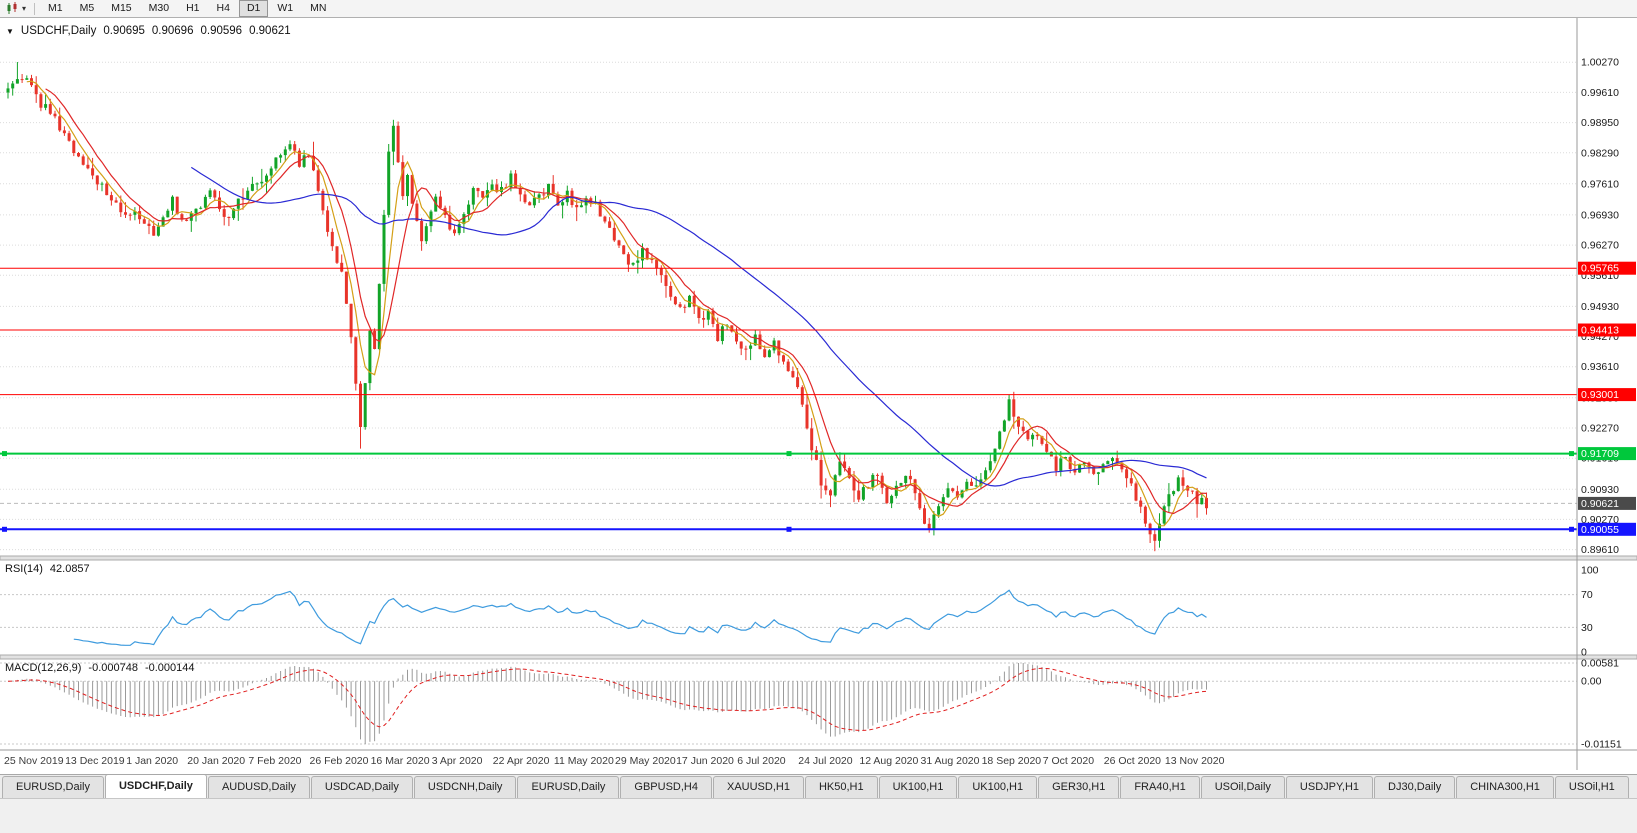  Describe the element at coordinates (1329, 787) in the screenshot. I see `chart-tab-USDJPY,H1: USDJPY,H1` at that location.